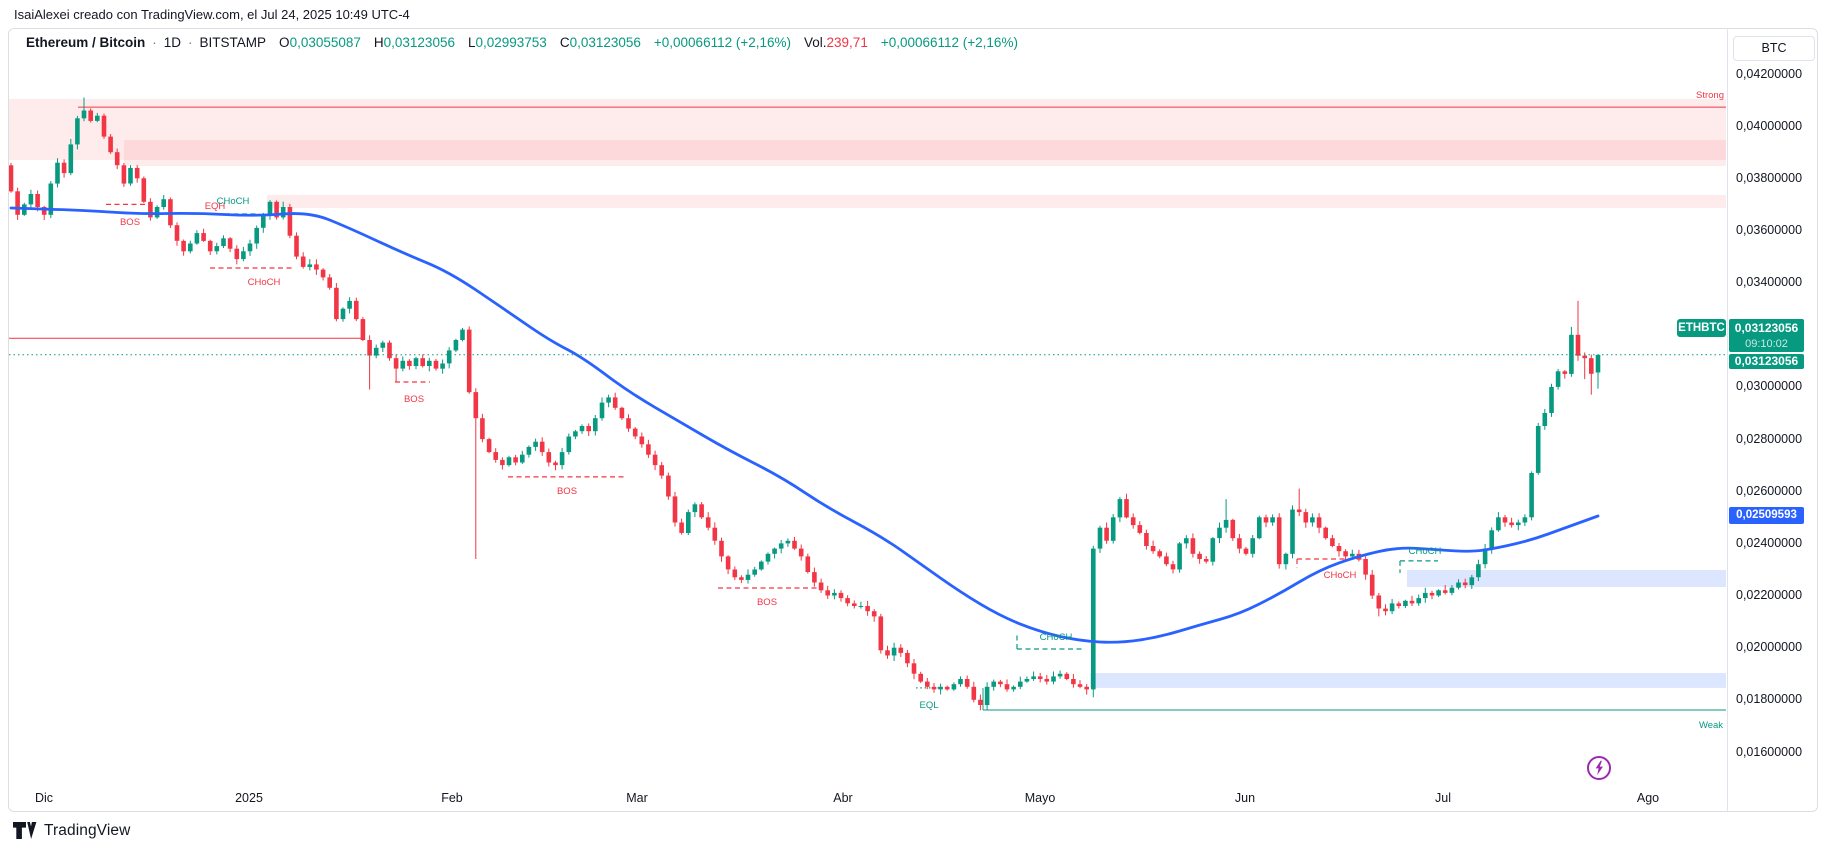 The image size is (1826, 853). What do you see at coordinates (325, 42) in the screenshot?
I see `open-value: 0,03055087` at bounding box center [325, 42].